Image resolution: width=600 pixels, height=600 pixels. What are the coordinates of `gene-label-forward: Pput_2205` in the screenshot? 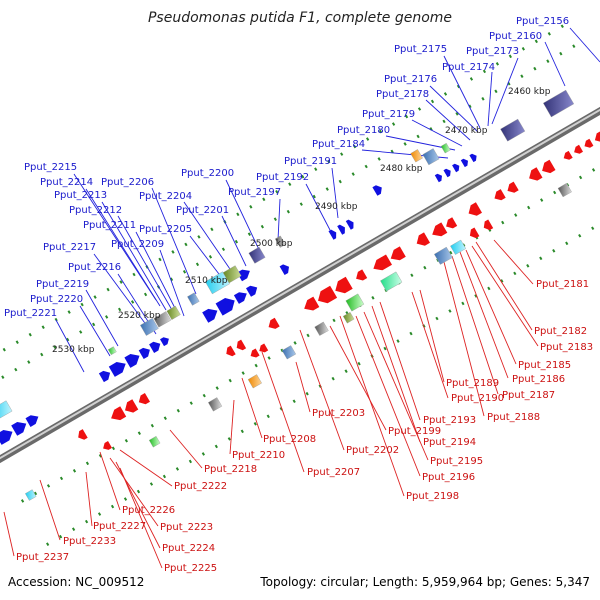 It's located at (165, 229).